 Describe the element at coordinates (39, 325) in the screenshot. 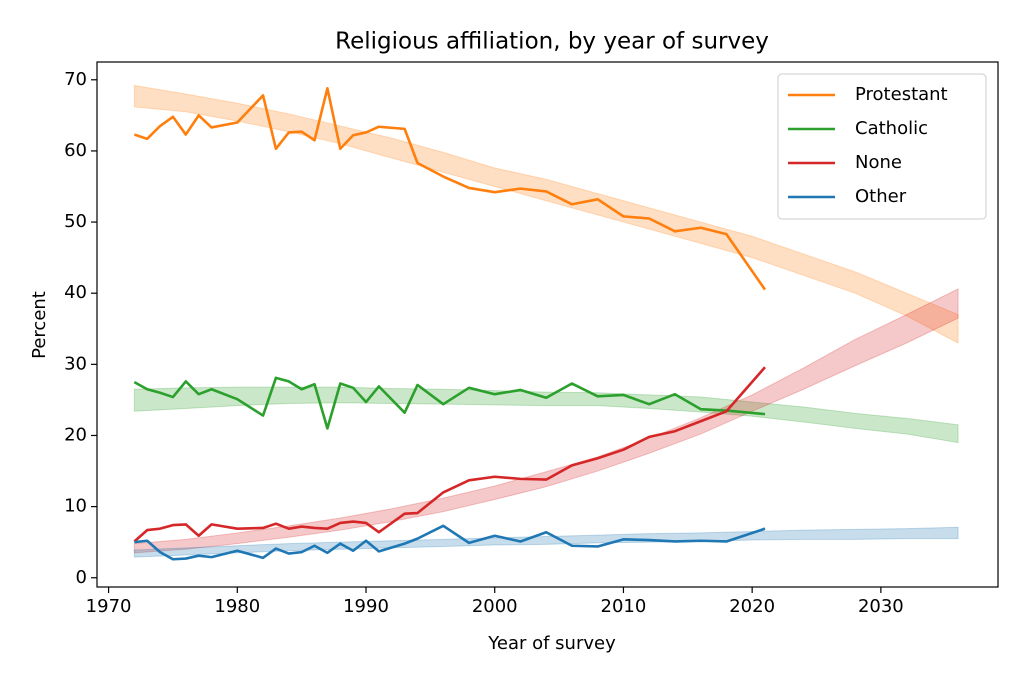

I see `y-axis-label: Percent` at that location.